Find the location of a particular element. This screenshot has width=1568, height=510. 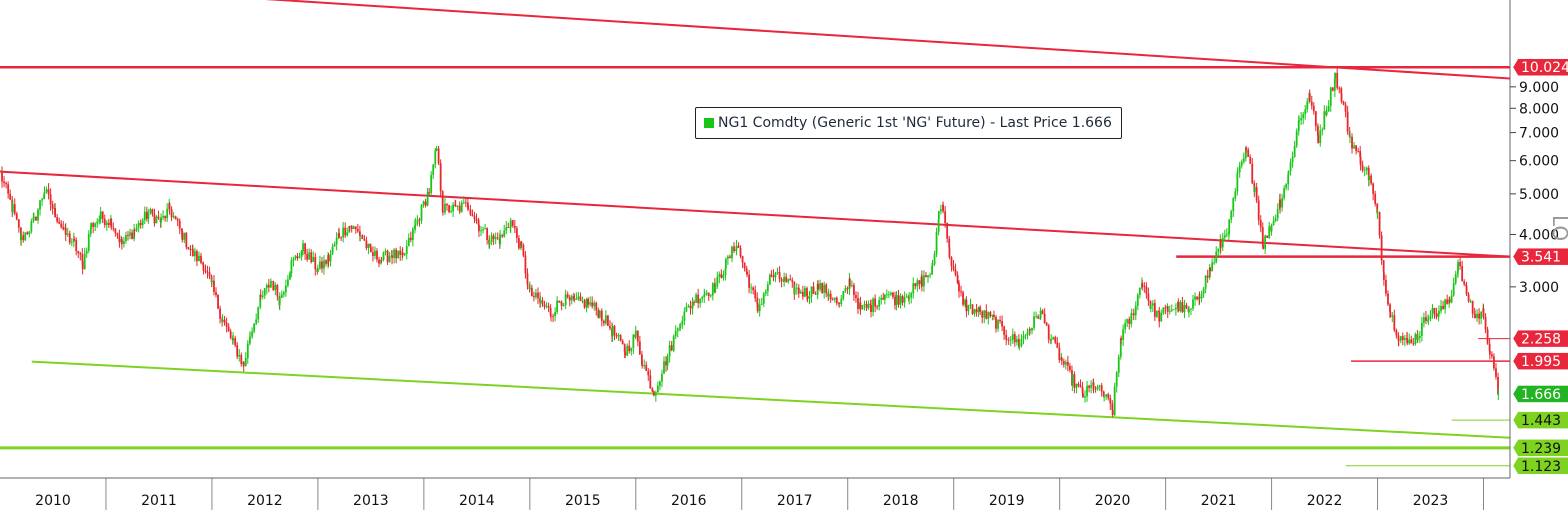

y-tick-label: 3.000 is located at coordinates (1539, 288).